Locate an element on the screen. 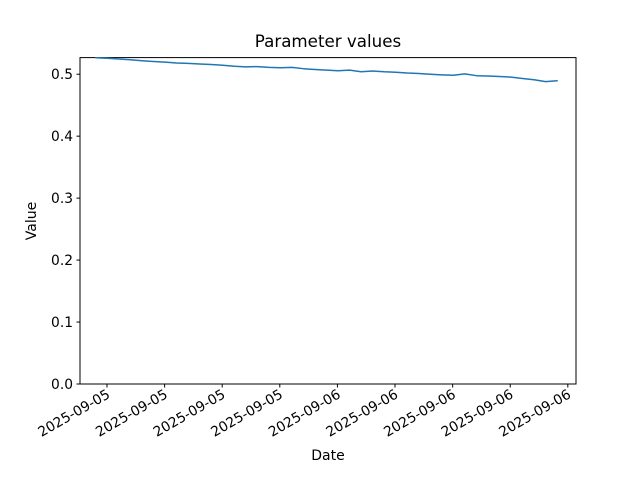 This screenshot has height=480, width=640. y-axis-label: Value is located at coordinates (32, 221).